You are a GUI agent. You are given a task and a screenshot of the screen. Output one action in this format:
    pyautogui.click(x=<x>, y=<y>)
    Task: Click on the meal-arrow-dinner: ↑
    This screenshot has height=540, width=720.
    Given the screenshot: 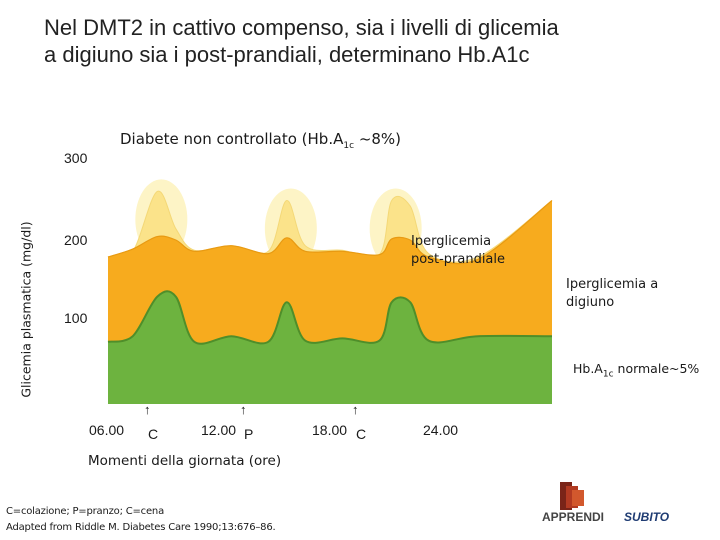 What is the action you would take?
    pyautogui.click(x=355, y=409)
    